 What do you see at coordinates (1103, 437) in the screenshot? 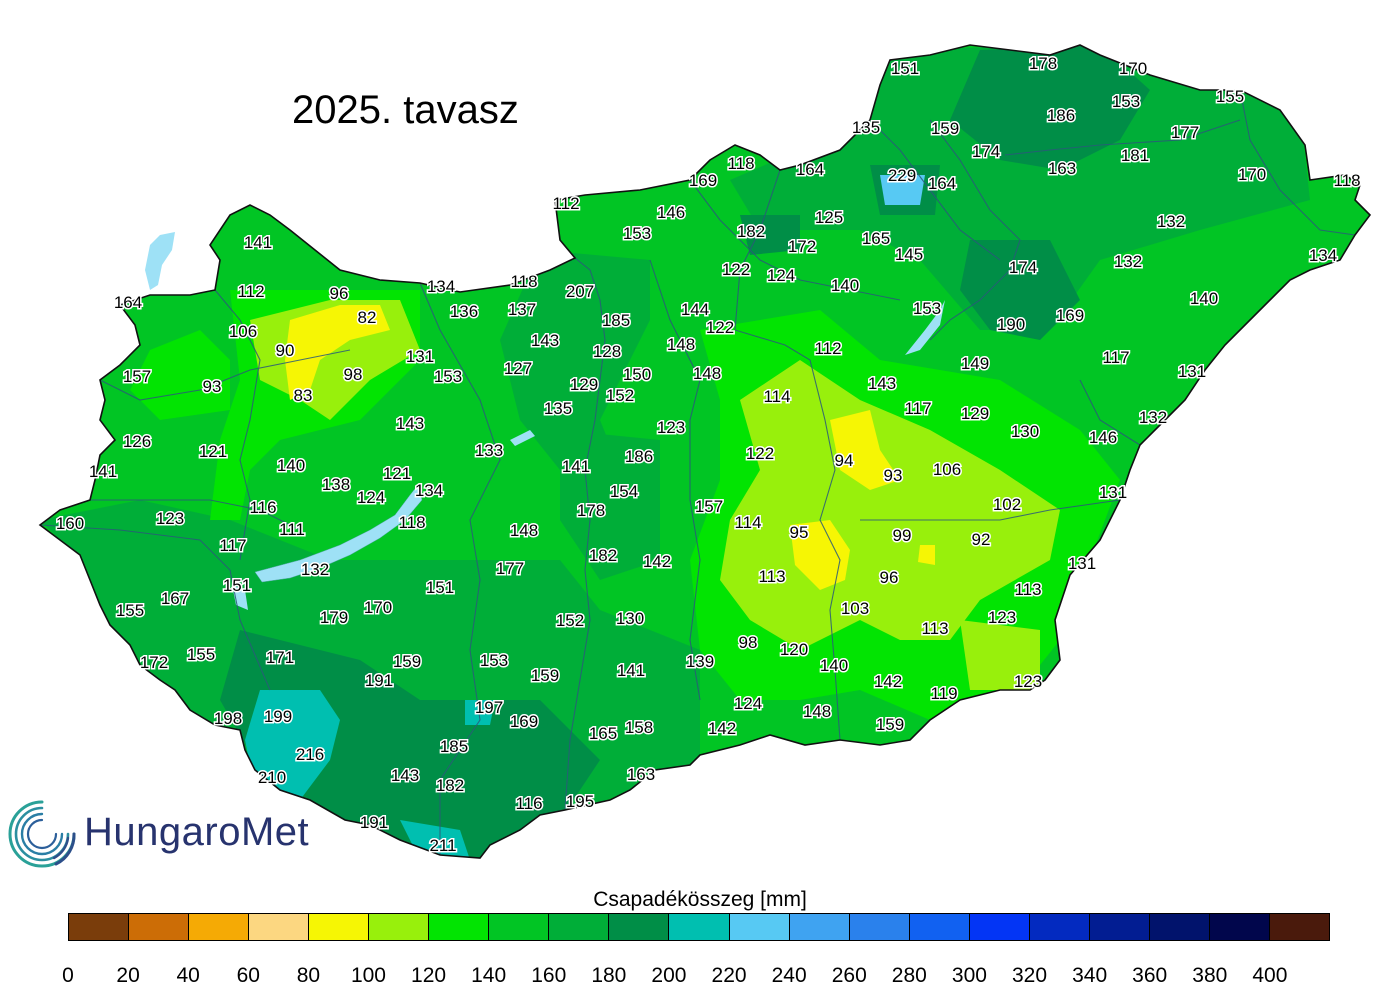
I see `station-value: 146` at bounding box center [1103, 437].